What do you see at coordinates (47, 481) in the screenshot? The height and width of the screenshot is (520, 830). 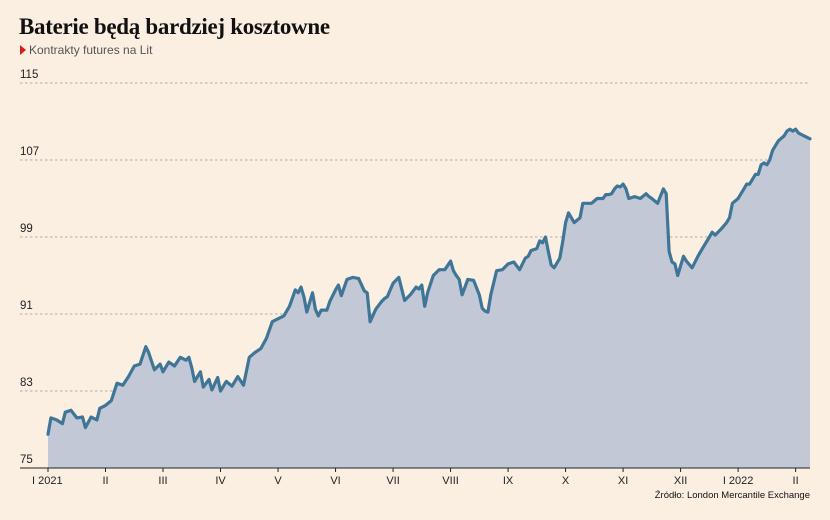 I see `x-tick-label: I 2021` at bounding box center [47, 481].